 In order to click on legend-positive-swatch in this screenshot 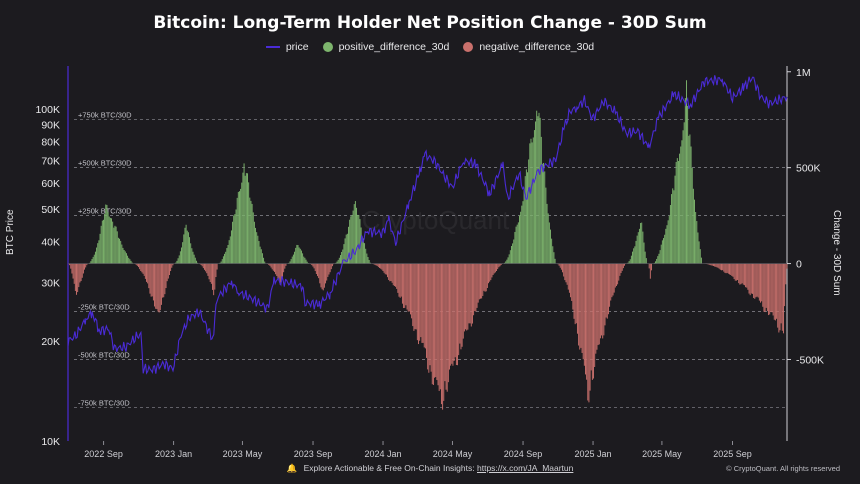, I will do `click(327, 47)`.